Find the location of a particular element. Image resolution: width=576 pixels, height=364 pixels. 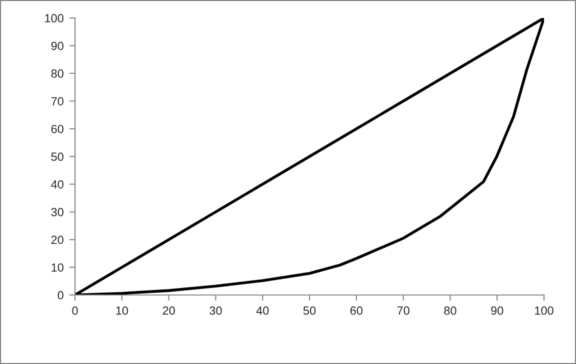

y-tick-label: 70 is located at coordinates (57, 101).